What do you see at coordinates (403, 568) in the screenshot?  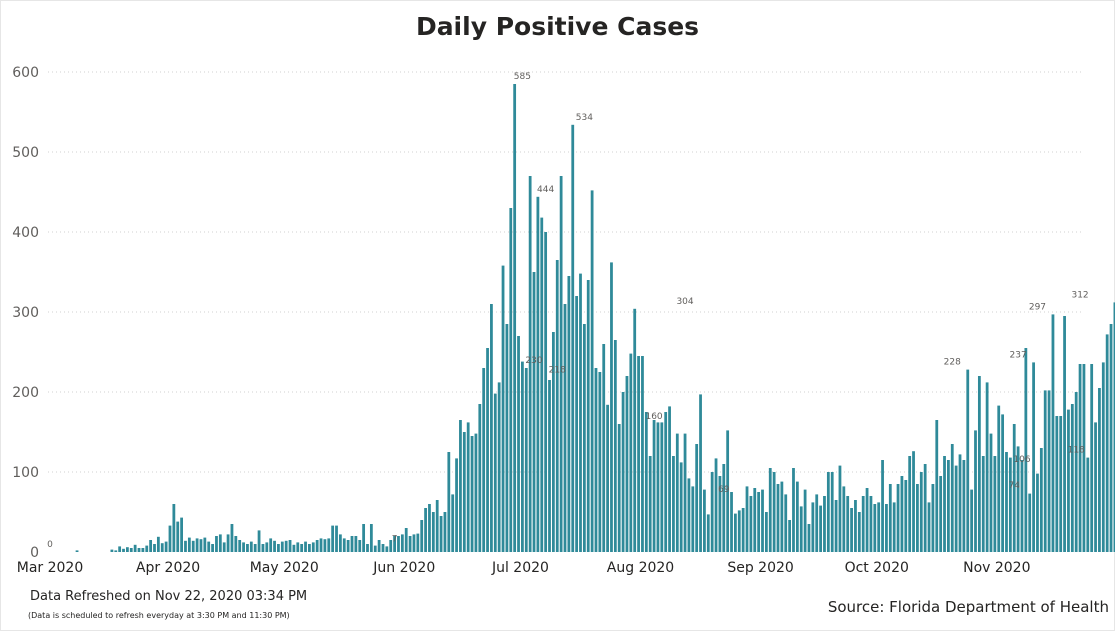 I see `x-tick-label: Jun 2020` at bounding box center [403, 568].